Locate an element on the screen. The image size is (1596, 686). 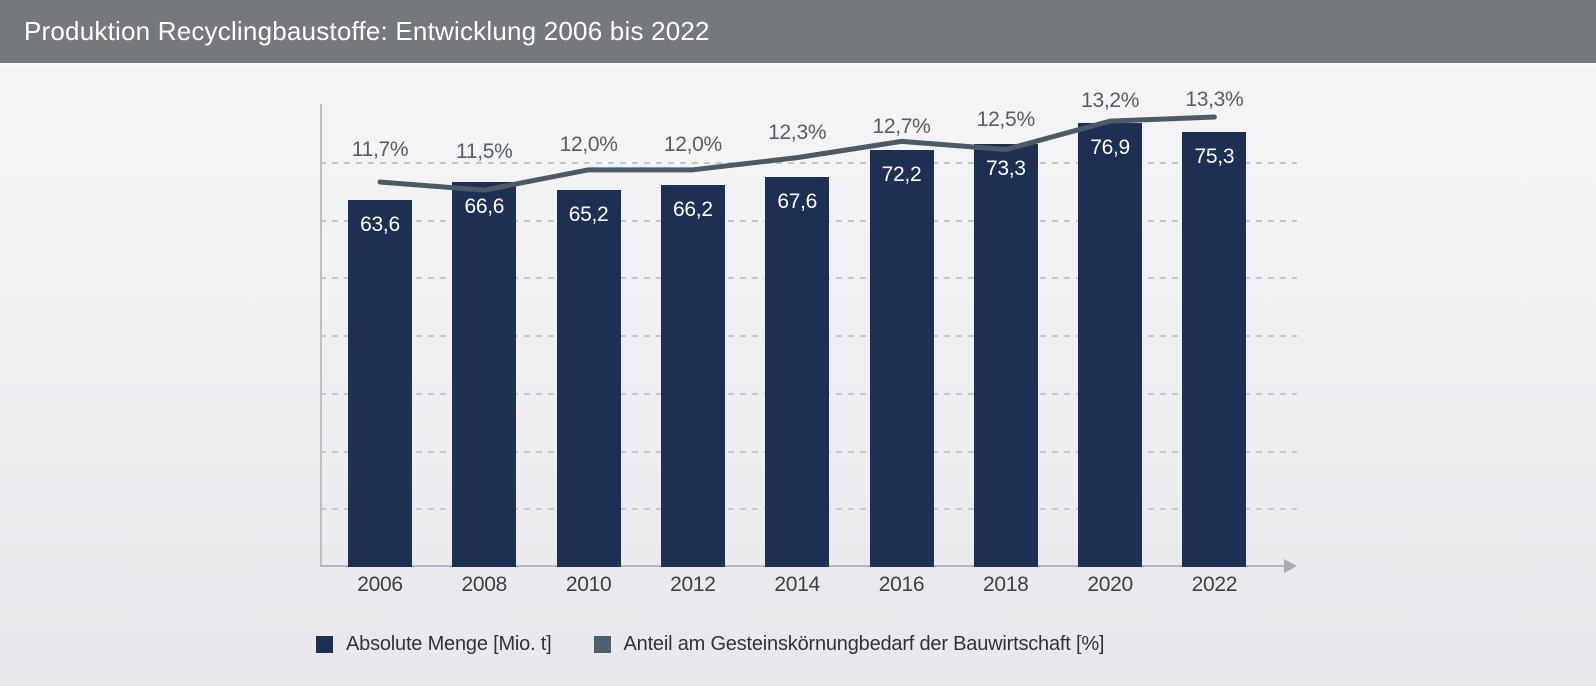
bar-value-label: 65,2 is located at coordinates (588, 215).